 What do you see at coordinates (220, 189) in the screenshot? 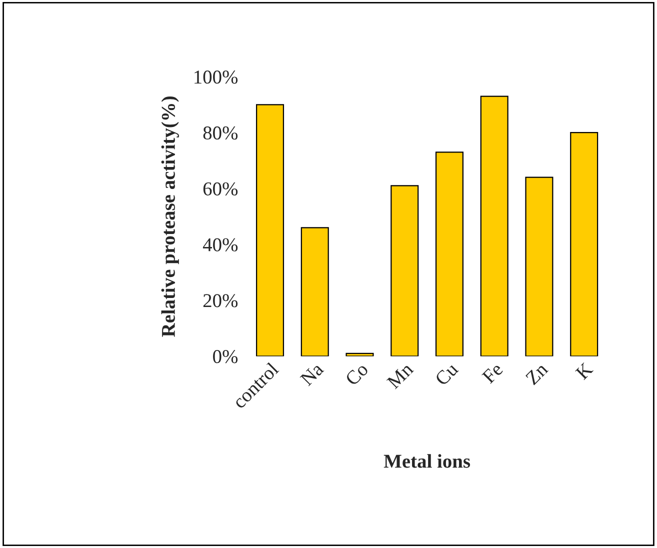
I see `y-tick-label: 60%` at bounding box center [220, 189].